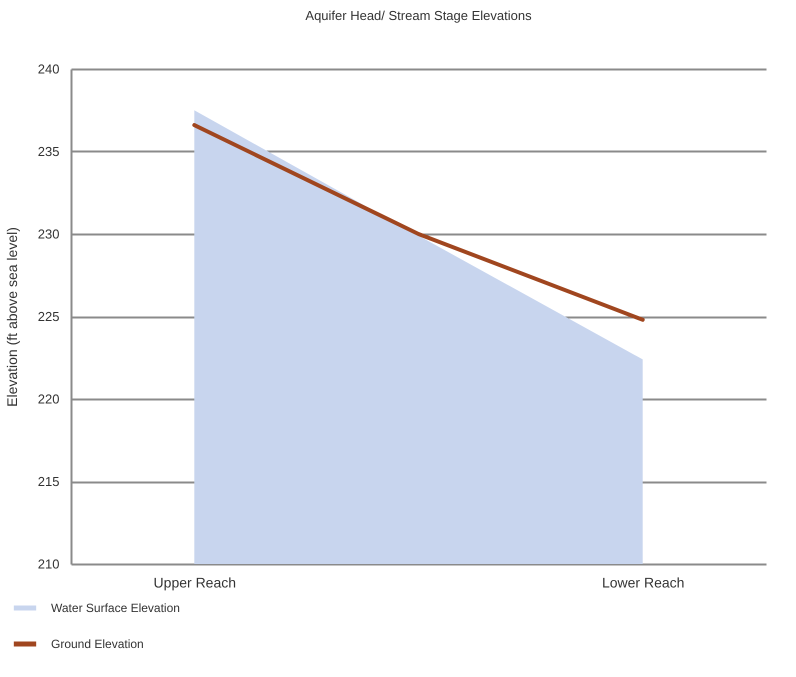 The image size is (796, 677). Describe the element at coordinates (643, 582) in the screenshot. I see `x-tick-label: Lower Reach` at that location.